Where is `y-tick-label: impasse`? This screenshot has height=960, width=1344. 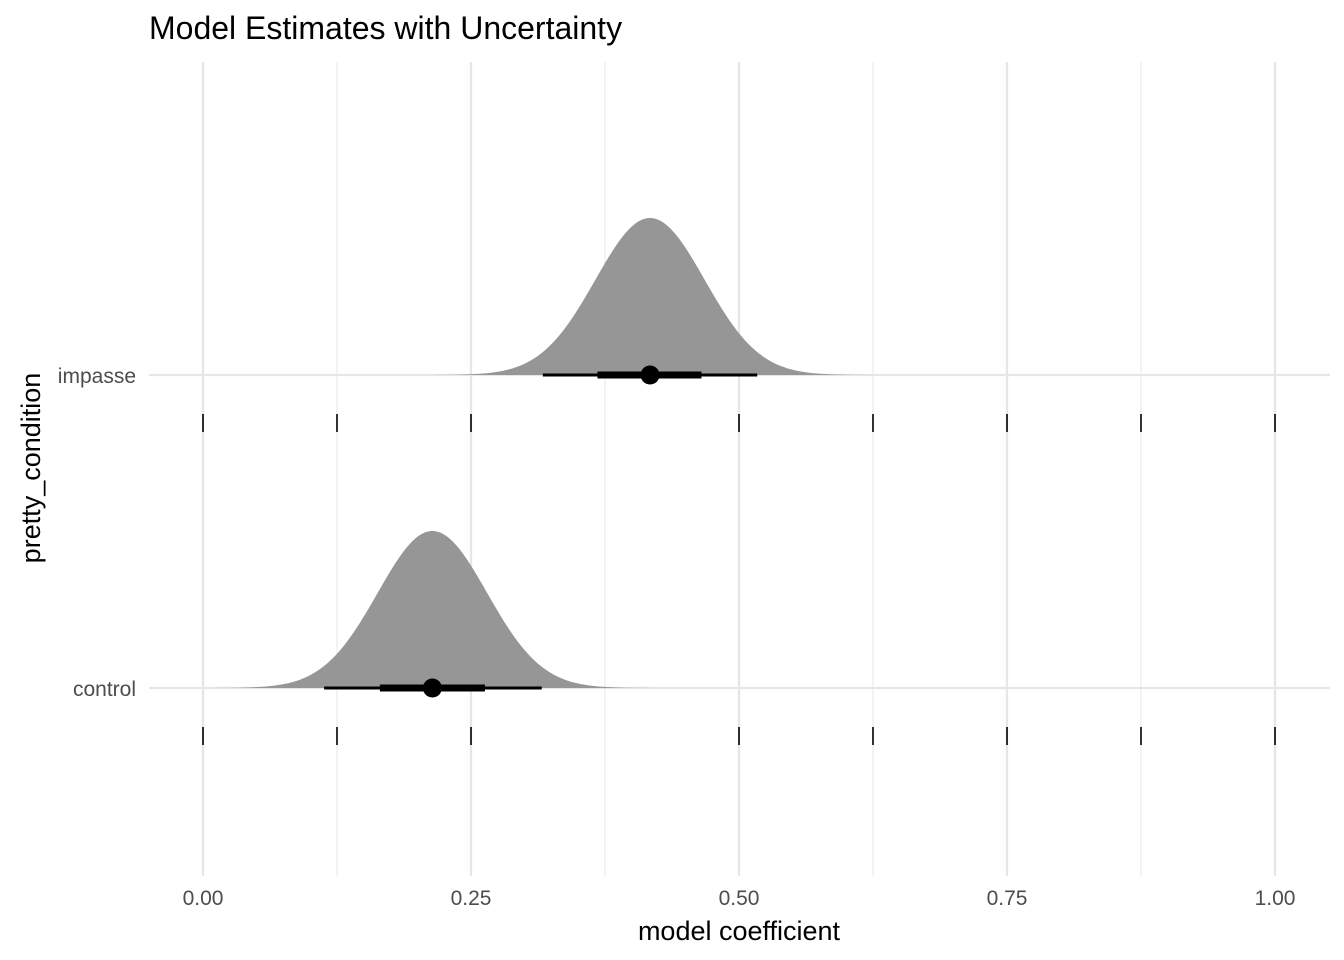
y-tick-label: impasse is located at coordinates (97, 376).